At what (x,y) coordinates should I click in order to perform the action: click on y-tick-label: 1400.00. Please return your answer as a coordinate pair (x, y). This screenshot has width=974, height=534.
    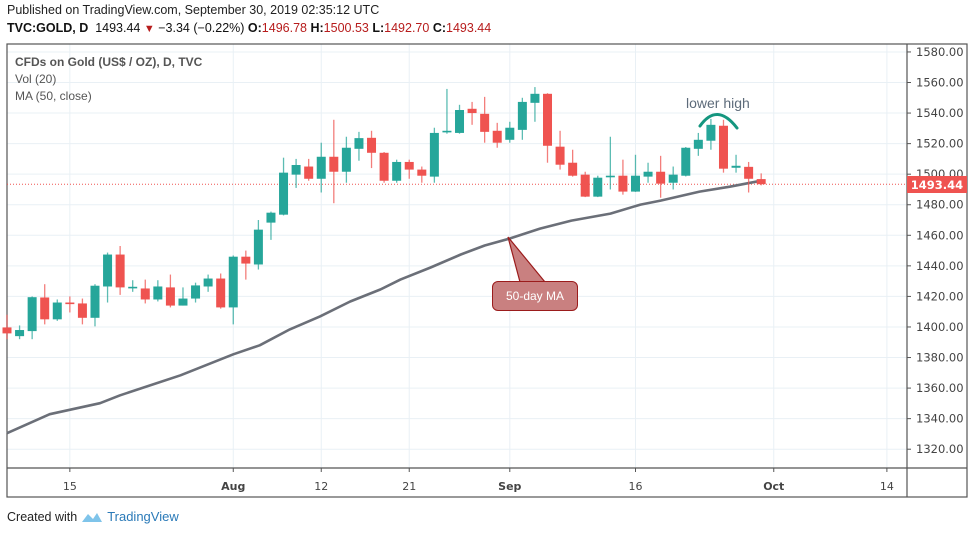
    Looking at the image, I should click on (940, 327).